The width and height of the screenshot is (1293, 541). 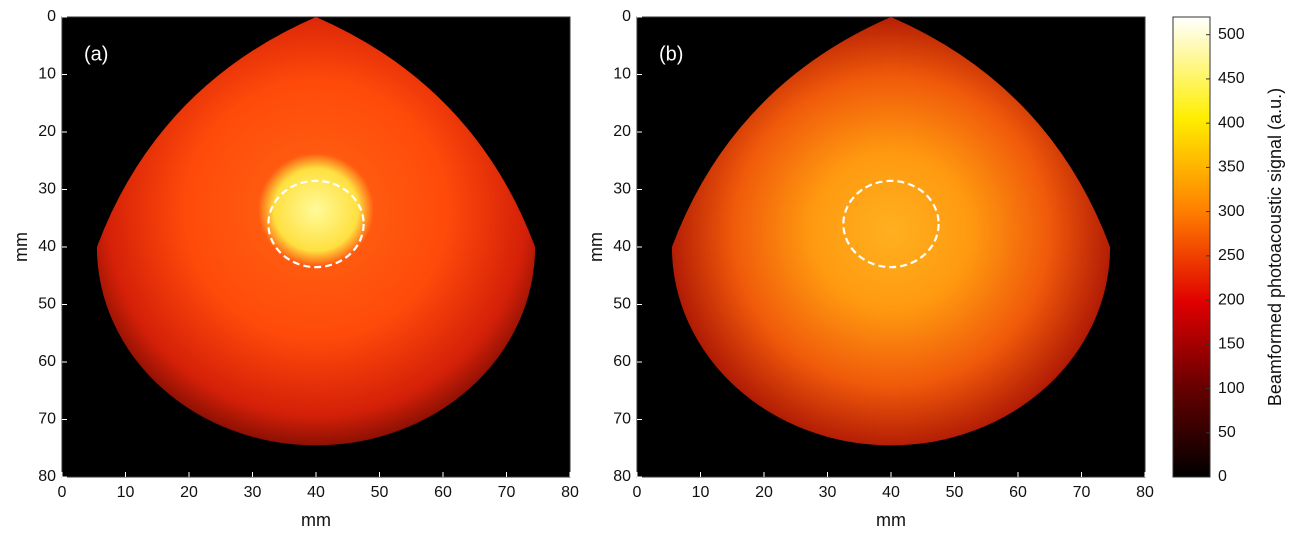 What do you see at coordinates (1231, 122) in the screenshot?
I see `colorbar-tick-label: 400` at bounding box center [1231, 122].